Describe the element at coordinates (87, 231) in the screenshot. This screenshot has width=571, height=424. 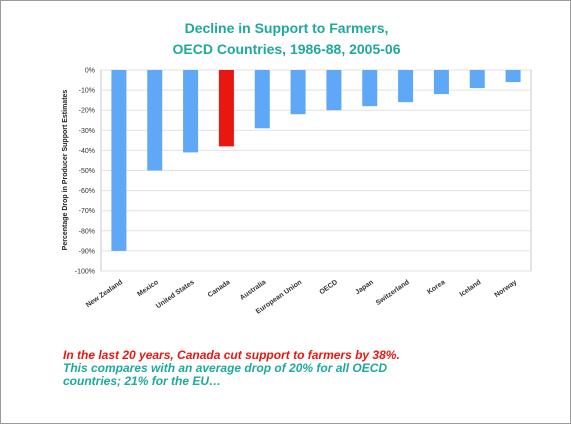
I see `y-tick-label: -80%` at that location.